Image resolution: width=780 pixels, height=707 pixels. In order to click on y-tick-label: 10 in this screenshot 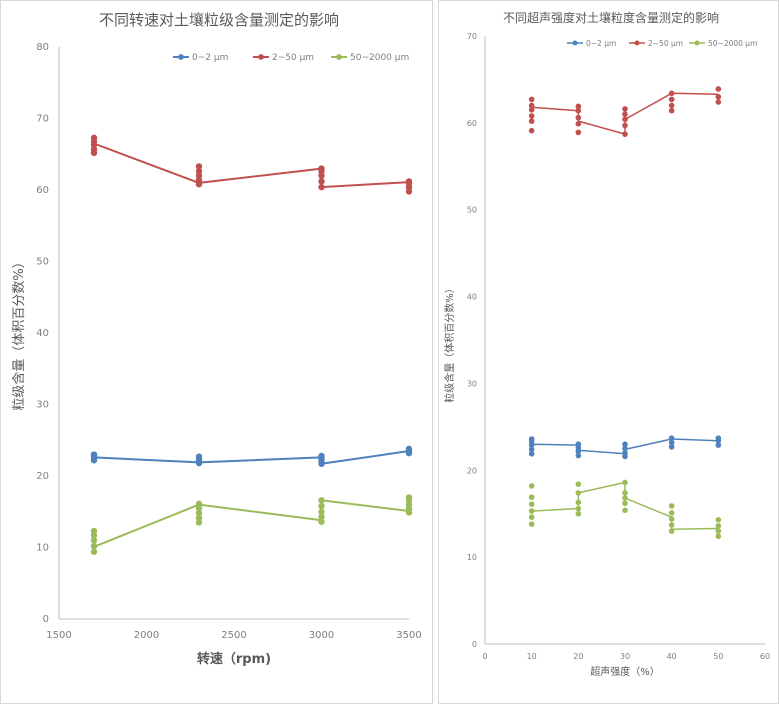, I will do `click(472, 557)`.